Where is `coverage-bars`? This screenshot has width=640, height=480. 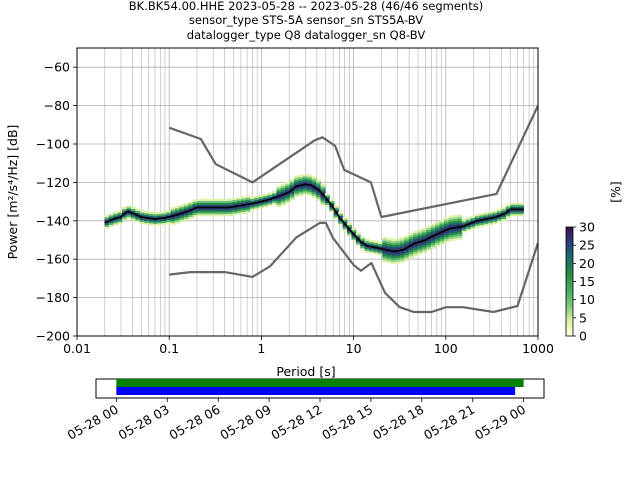 coverage-bars is located at coordinates (320, 387).